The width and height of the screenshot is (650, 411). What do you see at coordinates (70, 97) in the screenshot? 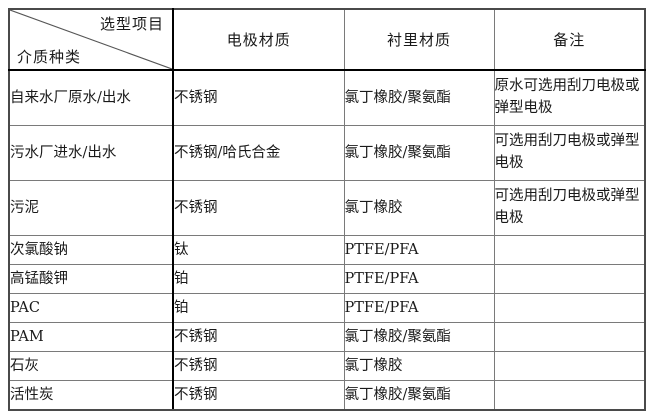
I see `cell-media-type-text: 自来水厂原水/出水` at bounding box center [70, 97].